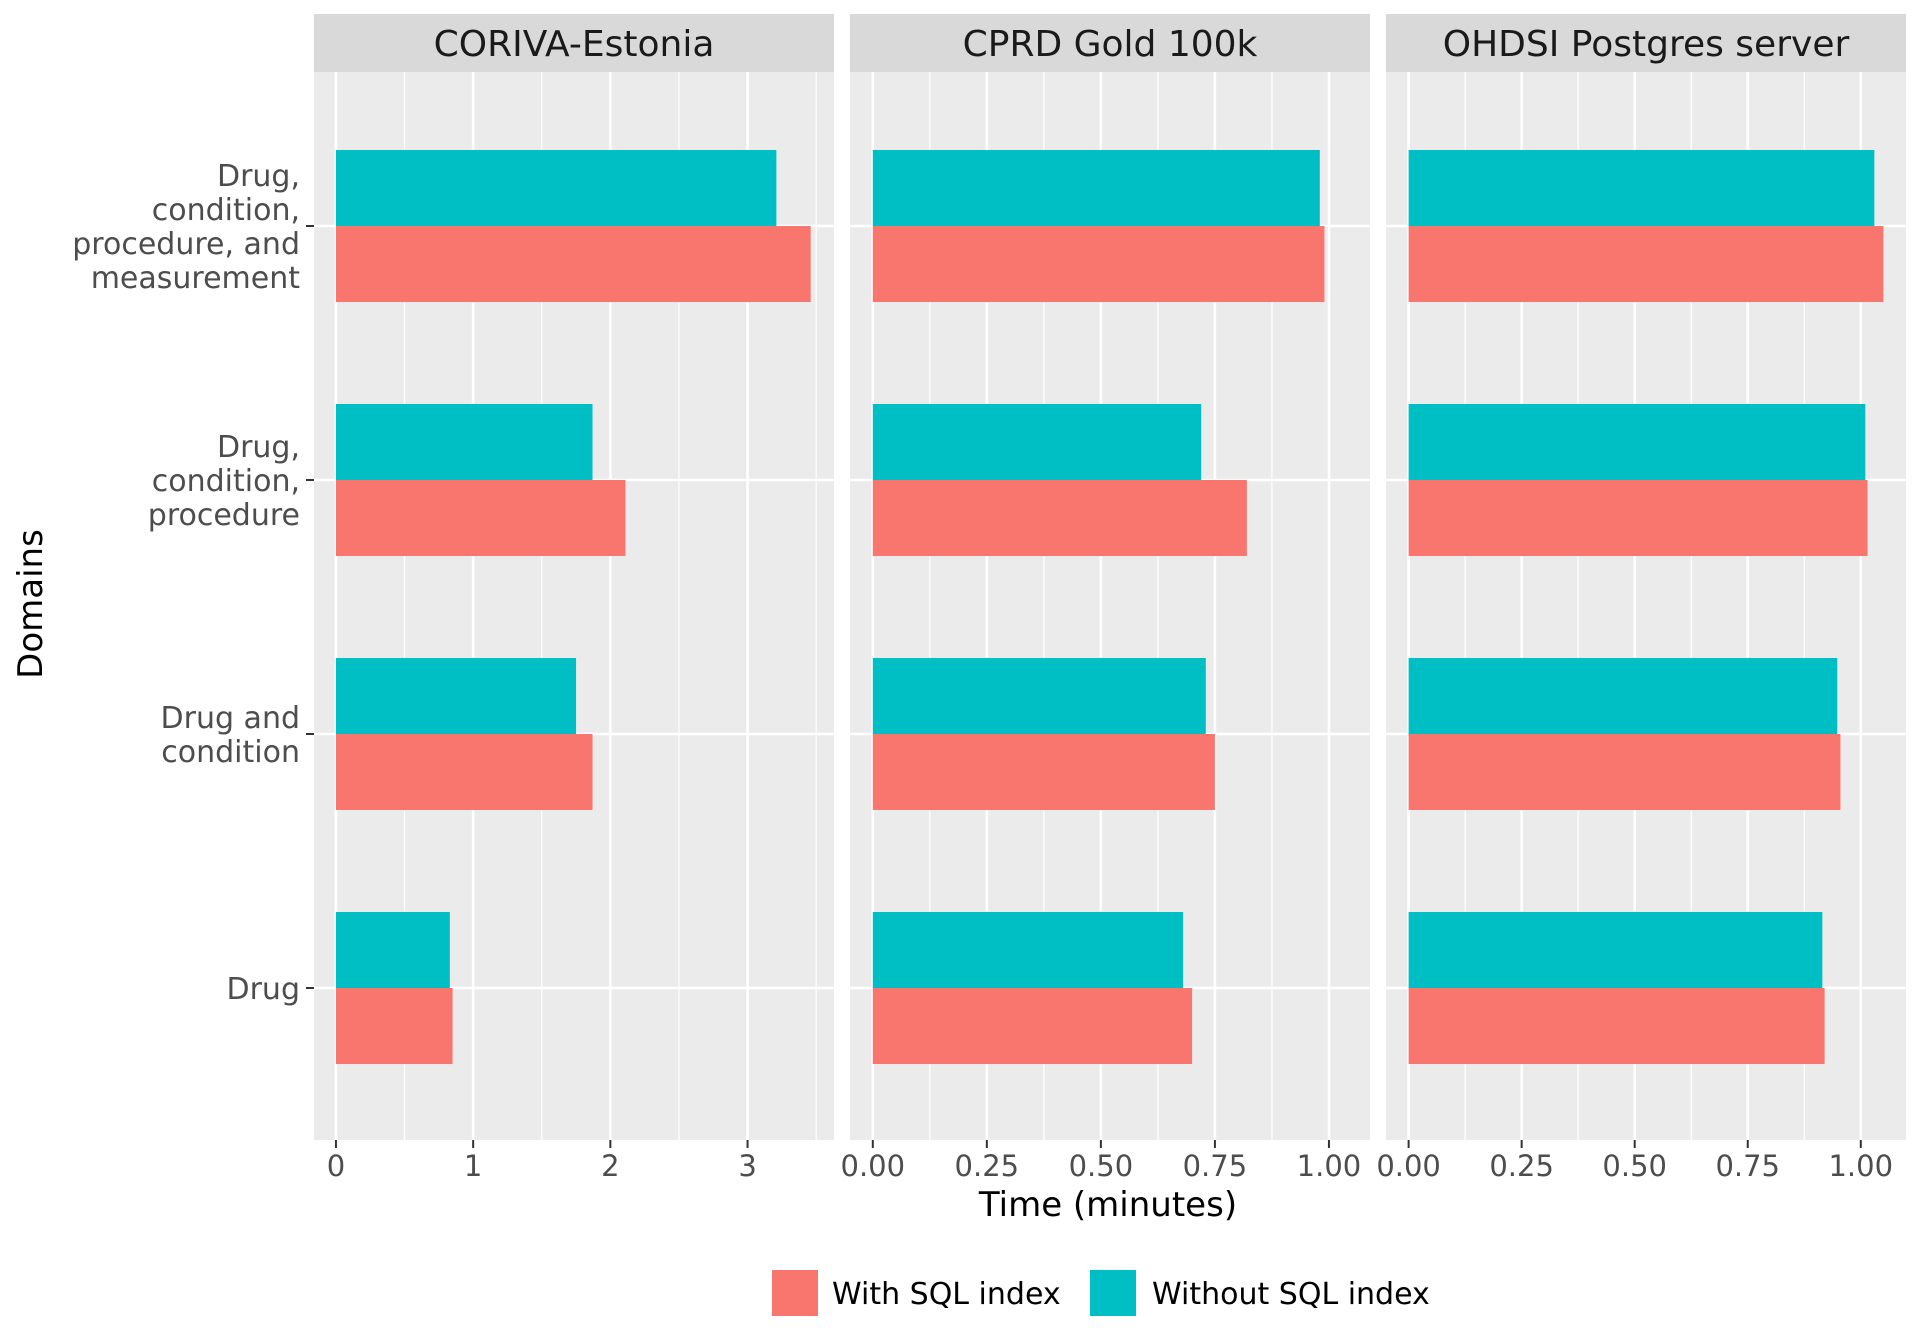 This screenshot has height=1344, width=1920. I want to click on y-category-label: Drug, condition, procedure, and measurement, so click(186, 227).